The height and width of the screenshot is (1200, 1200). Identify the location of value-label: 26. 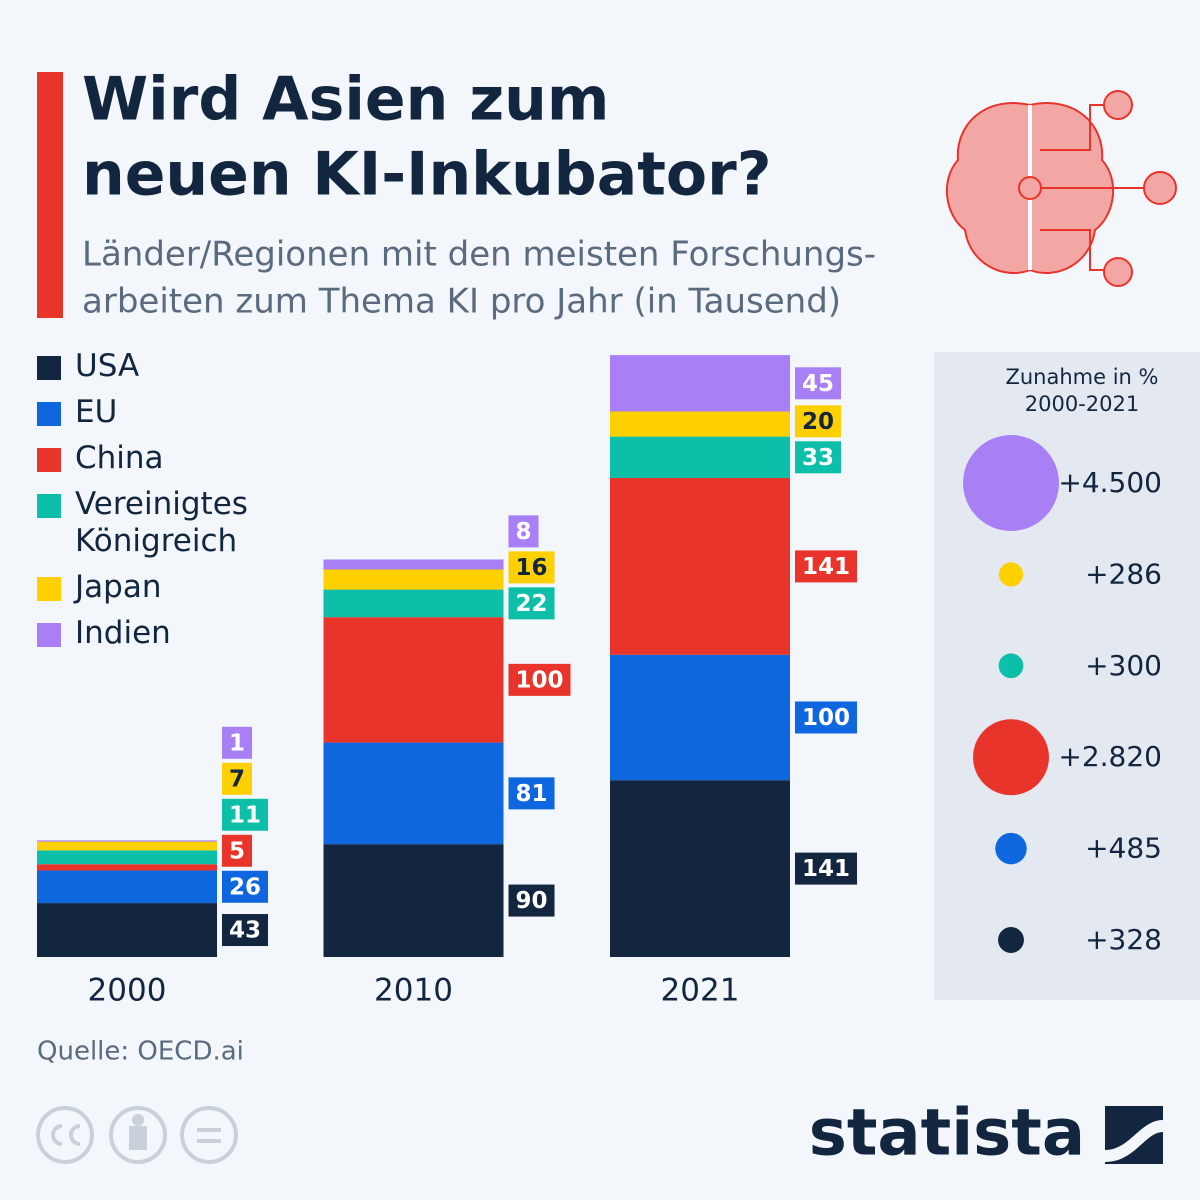
(245, 886).